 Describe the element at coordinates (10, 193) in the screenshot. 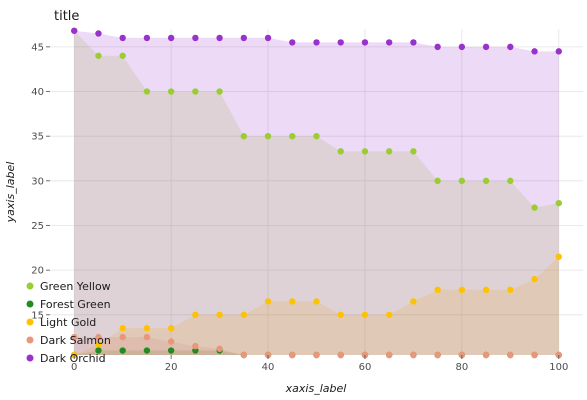

I see `y-axis-title: yaxis_label` at that location.